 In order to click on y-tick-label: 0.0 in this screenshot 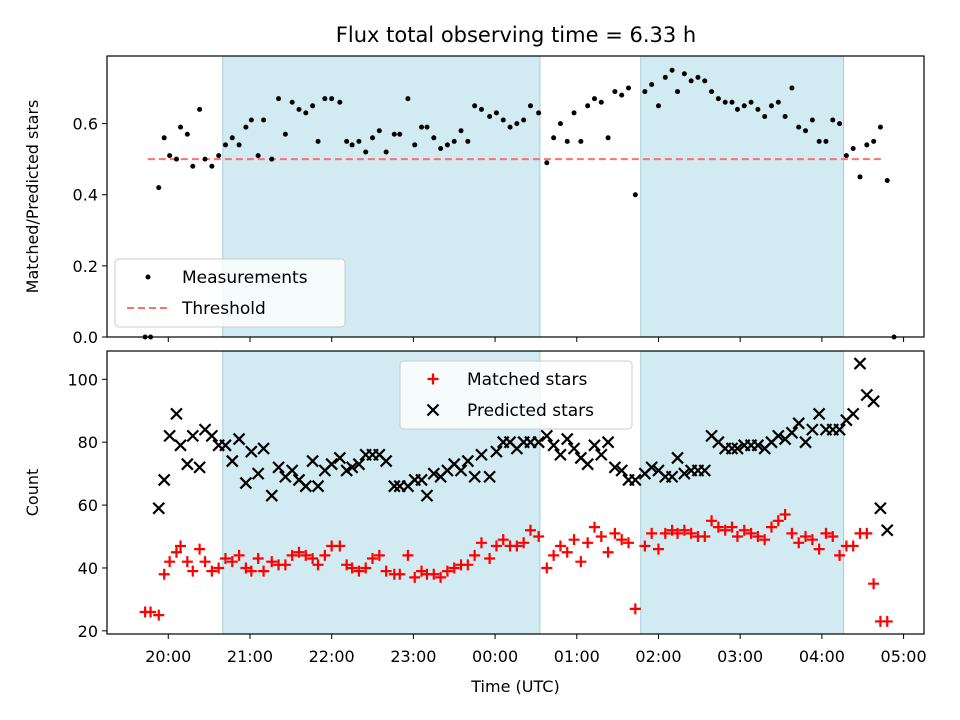, I will do `click(85, 337)`.